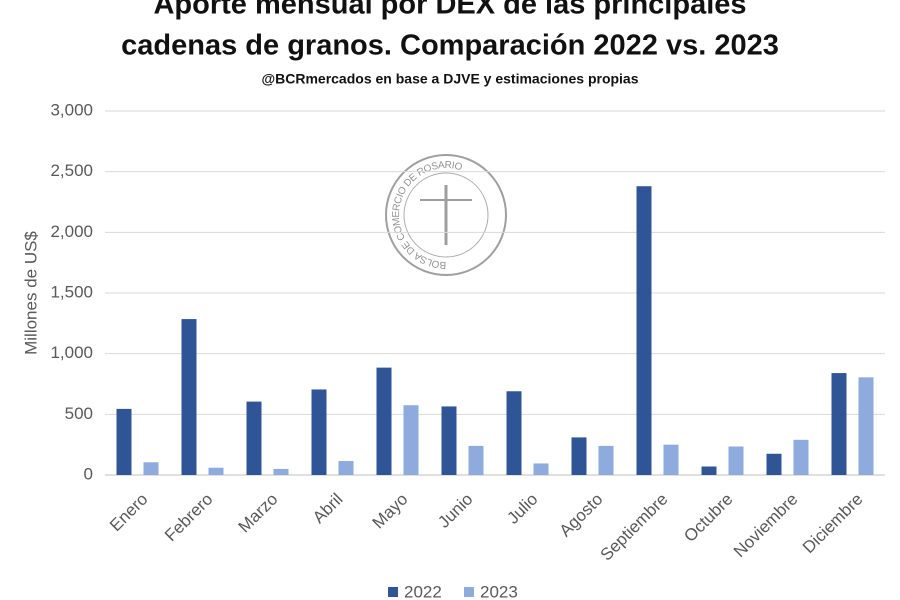 This screenshot has width=900, height=600. What do you see at coordinates (766, 526) in the screenshot?
I see `x-tick-label: Noviembre` at bounding box center [766, 526].